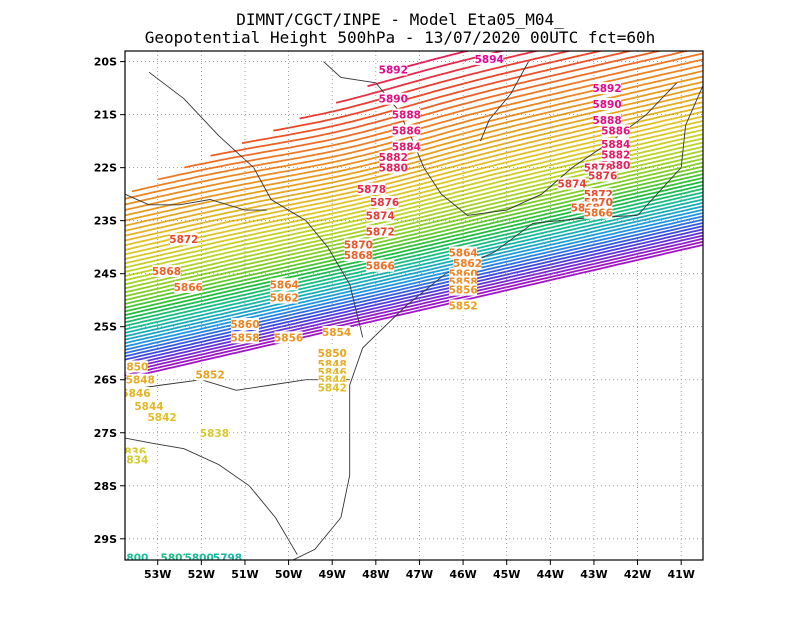 This screenshot has height=618, width=800. I want to click on contour-label: 5890, so click(393, 100).